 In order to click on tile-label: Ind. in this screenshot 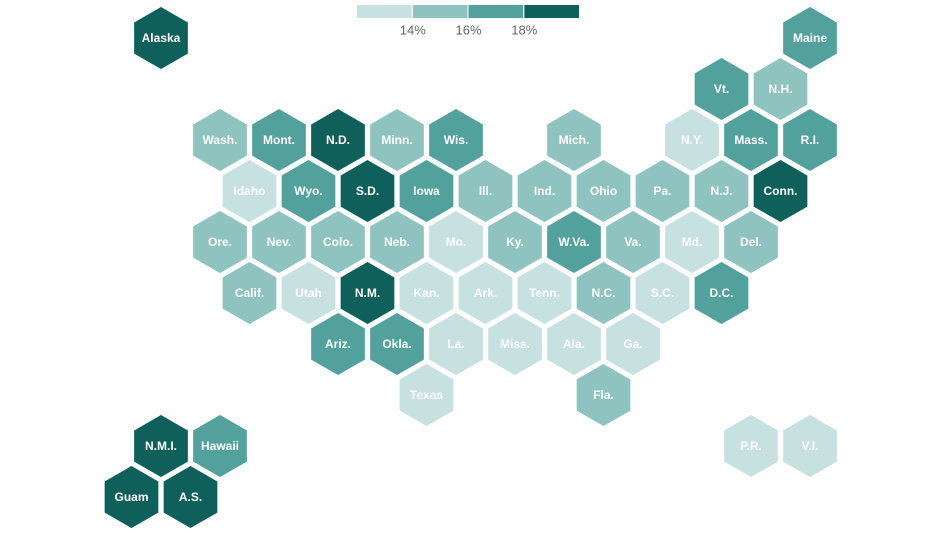, I will do `click(544, 191)`.